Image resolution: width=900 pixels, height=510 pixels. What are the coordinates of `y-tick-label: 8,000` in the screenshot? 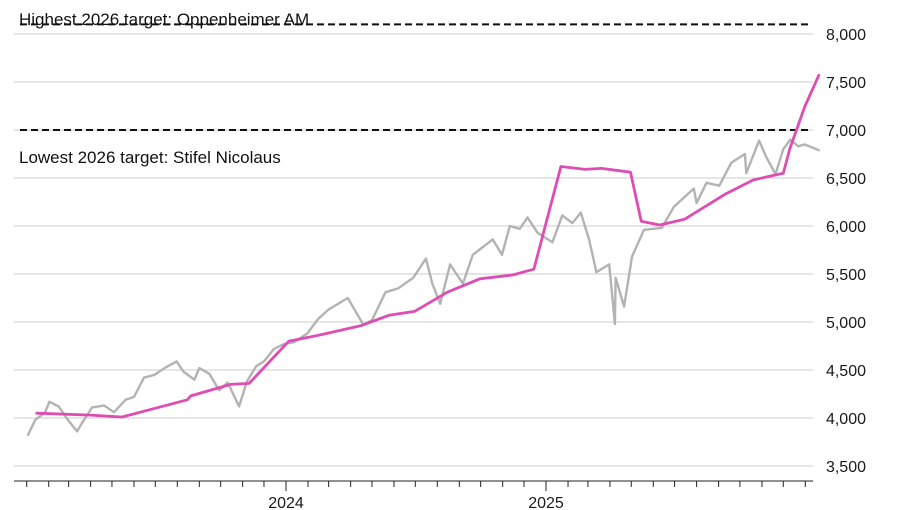 It's located at (846, 35).